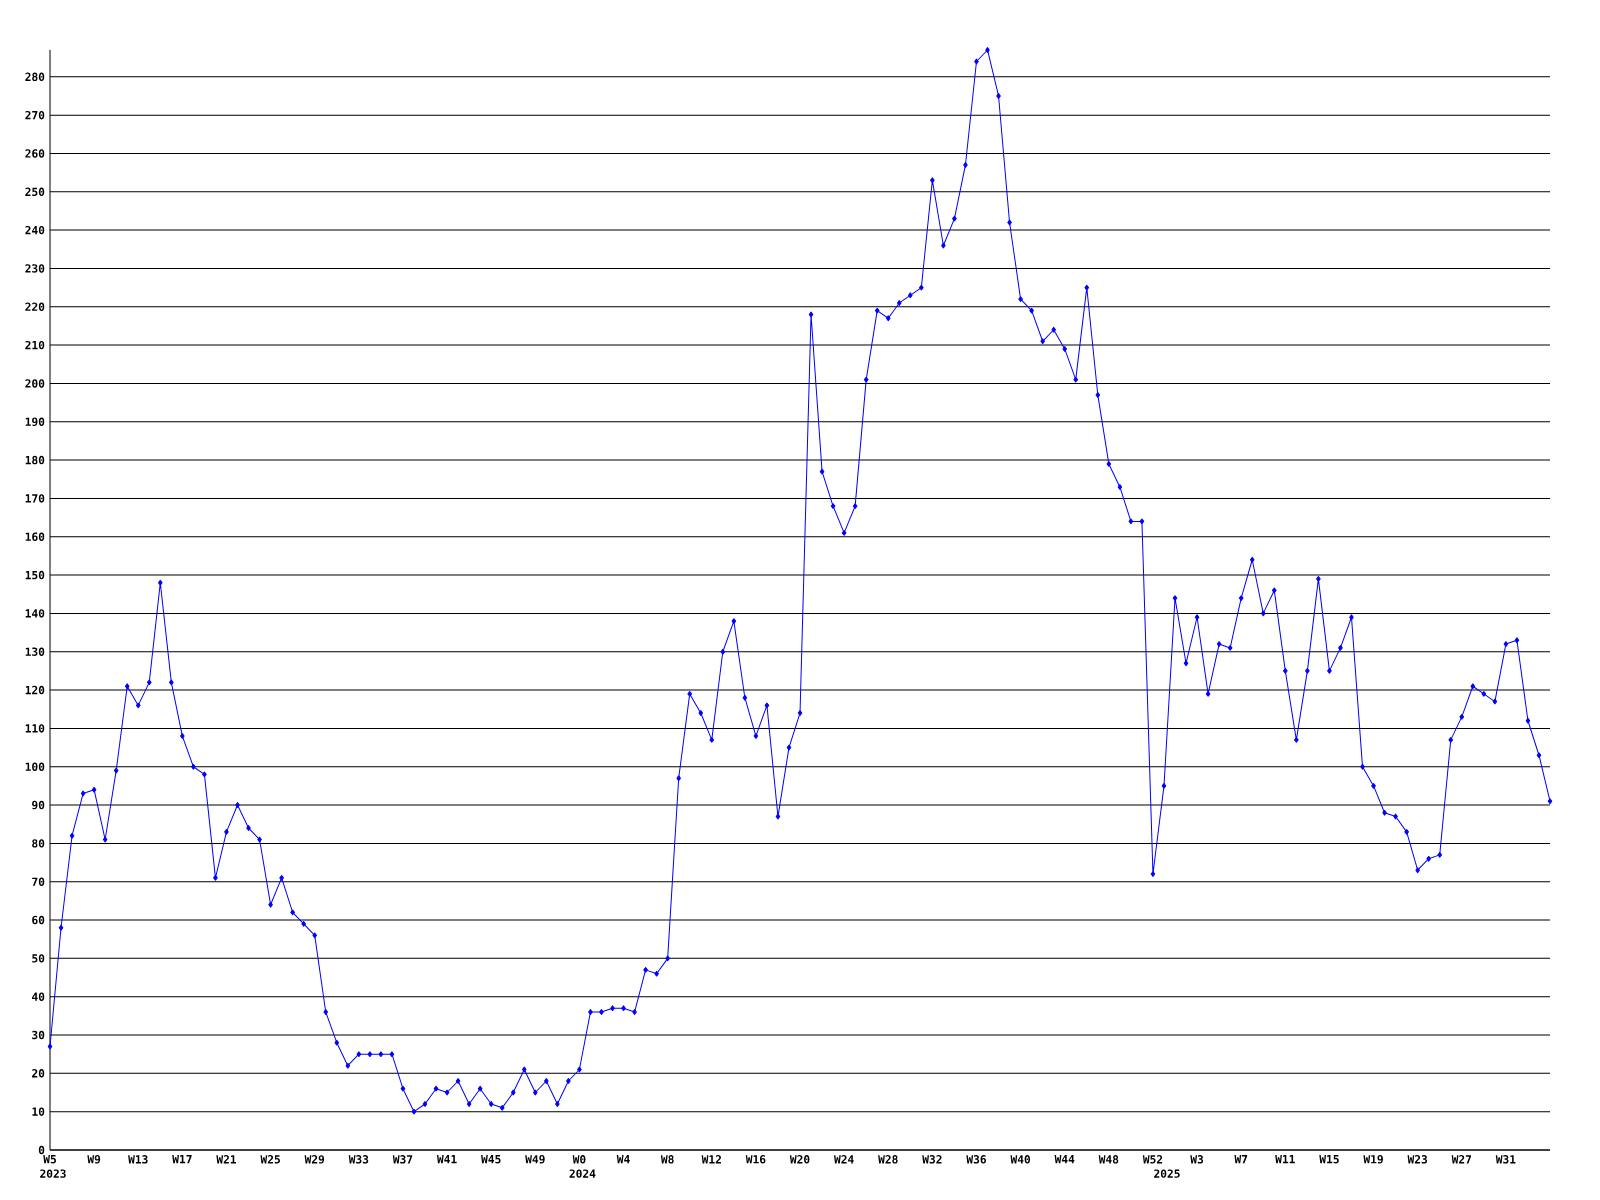 The height and width of the screenshot is (1200, 1600). What do you see at coordinates (38, 1035) in the screenshot?
I see `y-tick-label: 30` at bounding box center [38, 1035].